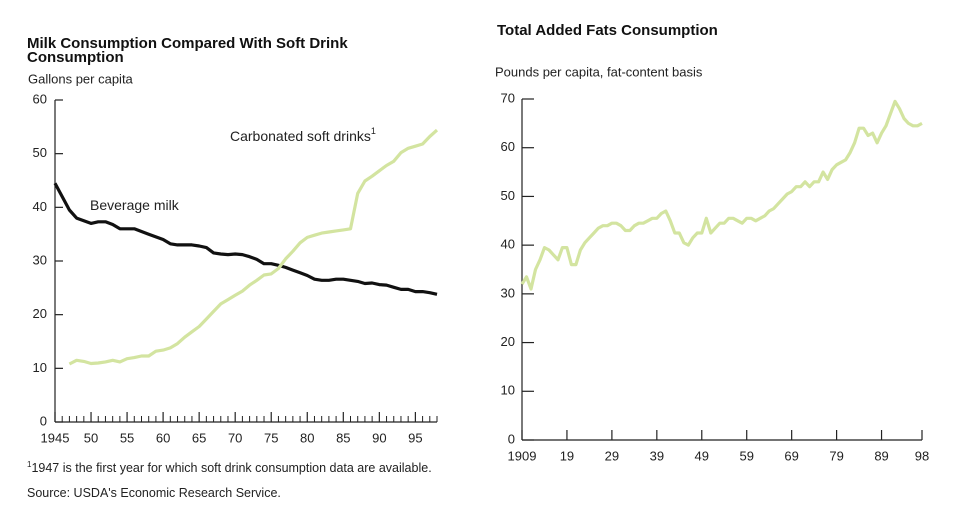 This screenshot has width=961, height=518. Describe the element at coordinates (373, 131) in the screenshot. I see `series-note: 1` at that location.